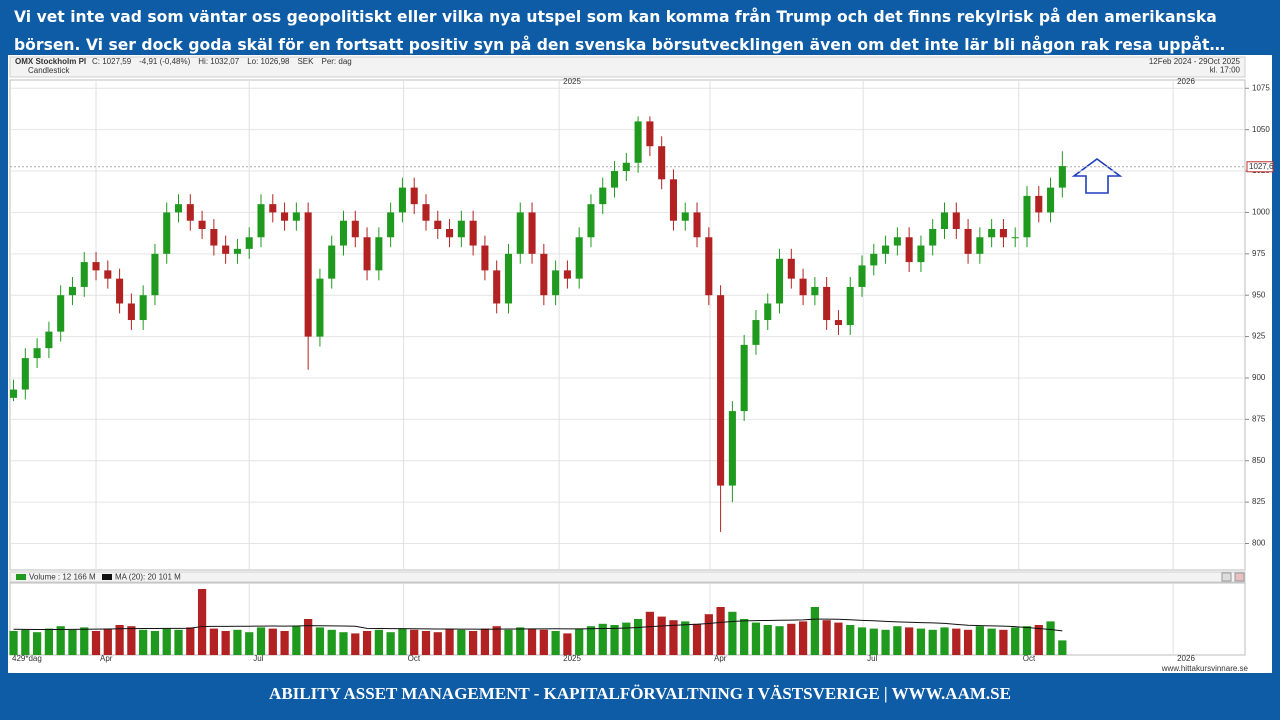 This screenshot has width=1280, height=720. What do you see at coordinates (1186, 658) in the screenshot?
I see `x-tick-label: 2026` at bounding box center [1186, 658].